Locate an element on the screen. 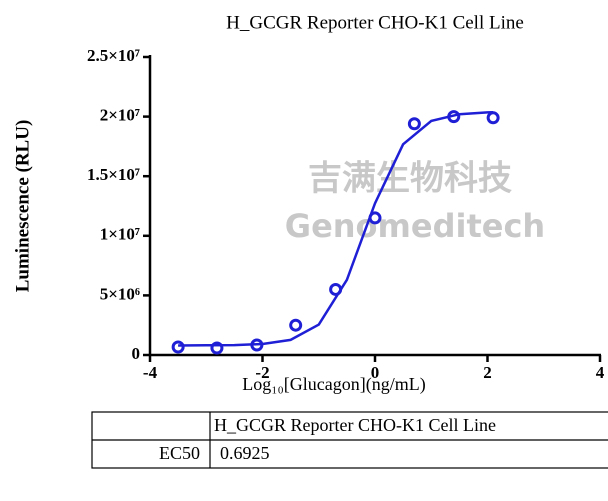 This screenshot has width=608, height=501. x-tick-label: -2 is located at coordinates (262, 372).